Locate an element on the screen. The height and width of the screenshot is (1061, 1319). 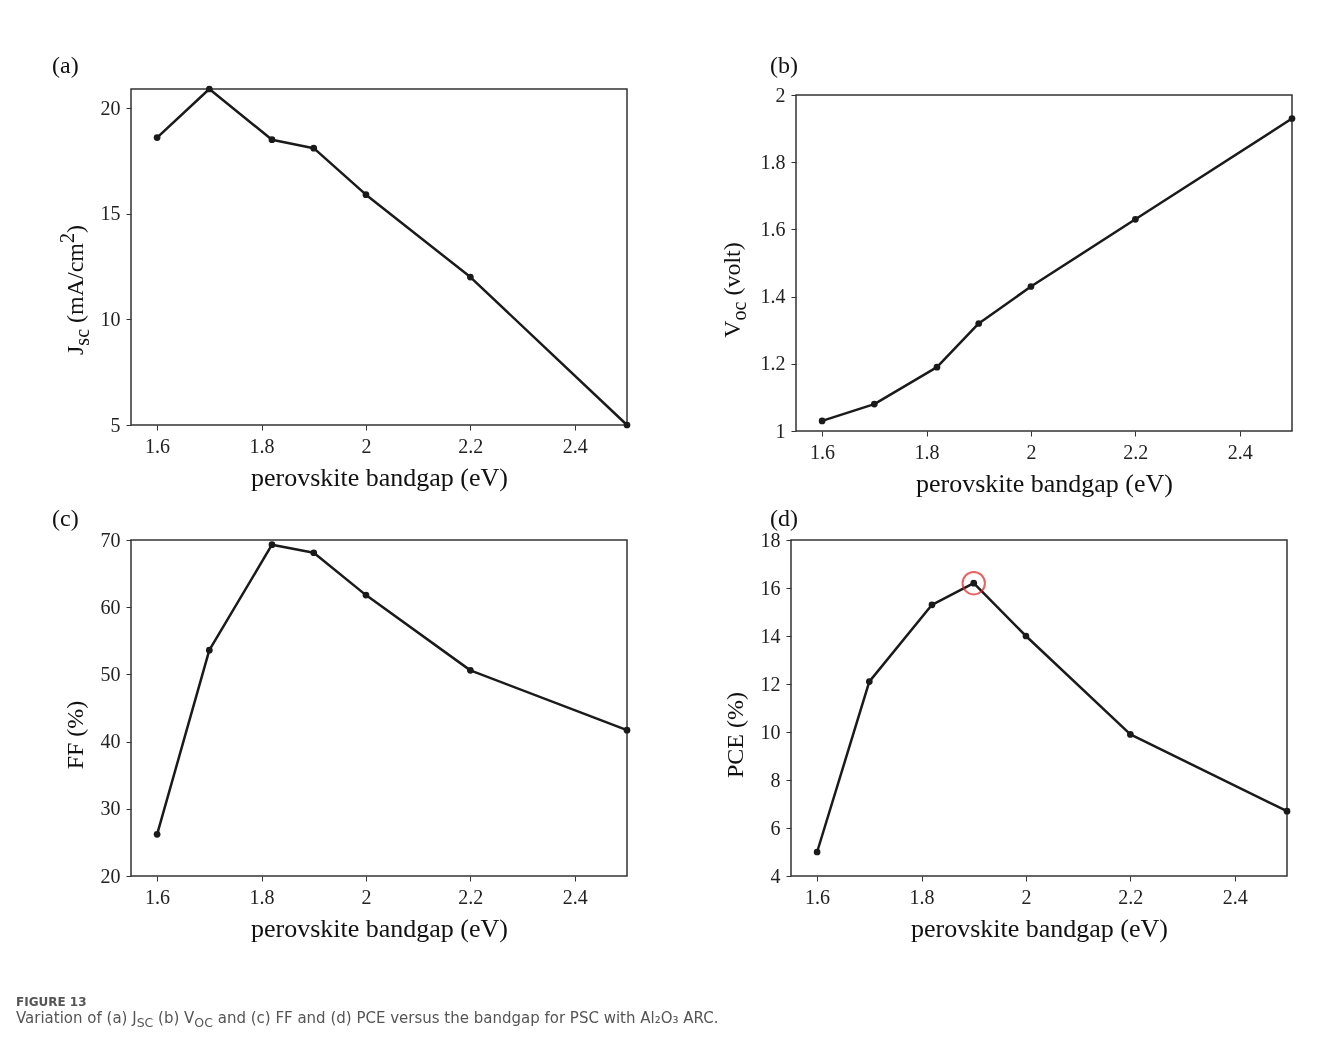
y-tick-label: 4 is located at coordinates (775, 875).